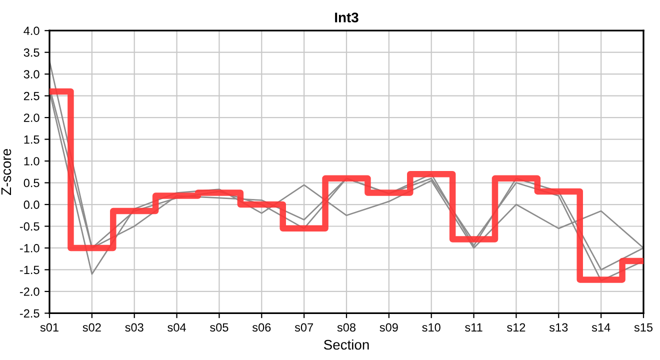 The height and width of the screenshot is (360, 660). What do you see at coordinates (32, 52) in the screenshot?
I see `y-tick-label: 3.5` at bounding box center [32, 52].